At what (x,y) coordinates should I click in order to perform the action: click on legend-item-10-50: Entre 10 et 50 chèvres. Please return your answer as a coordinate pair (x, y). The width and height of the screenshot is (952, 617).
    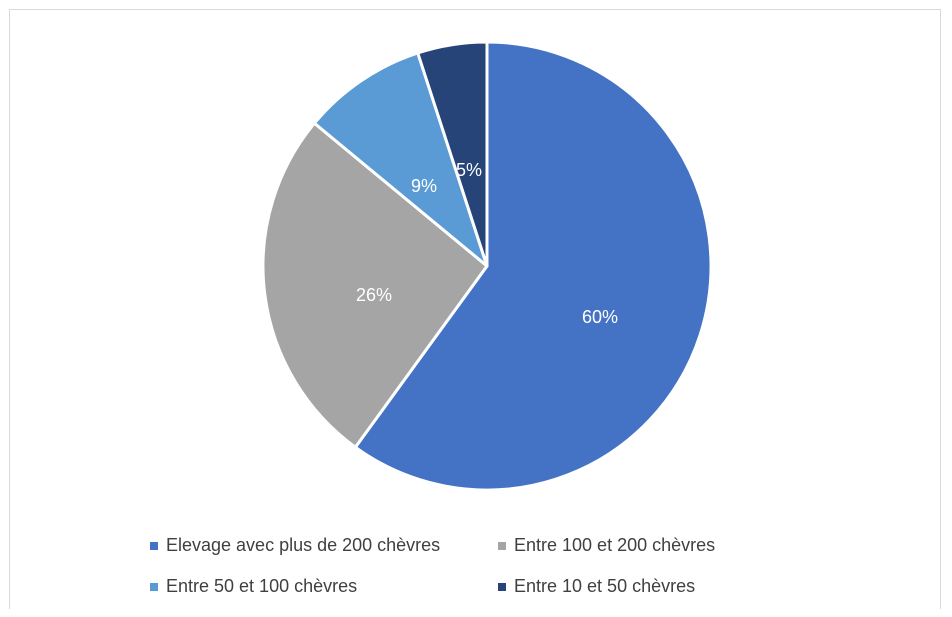
    Looking at the image, I should click on (596, 586).